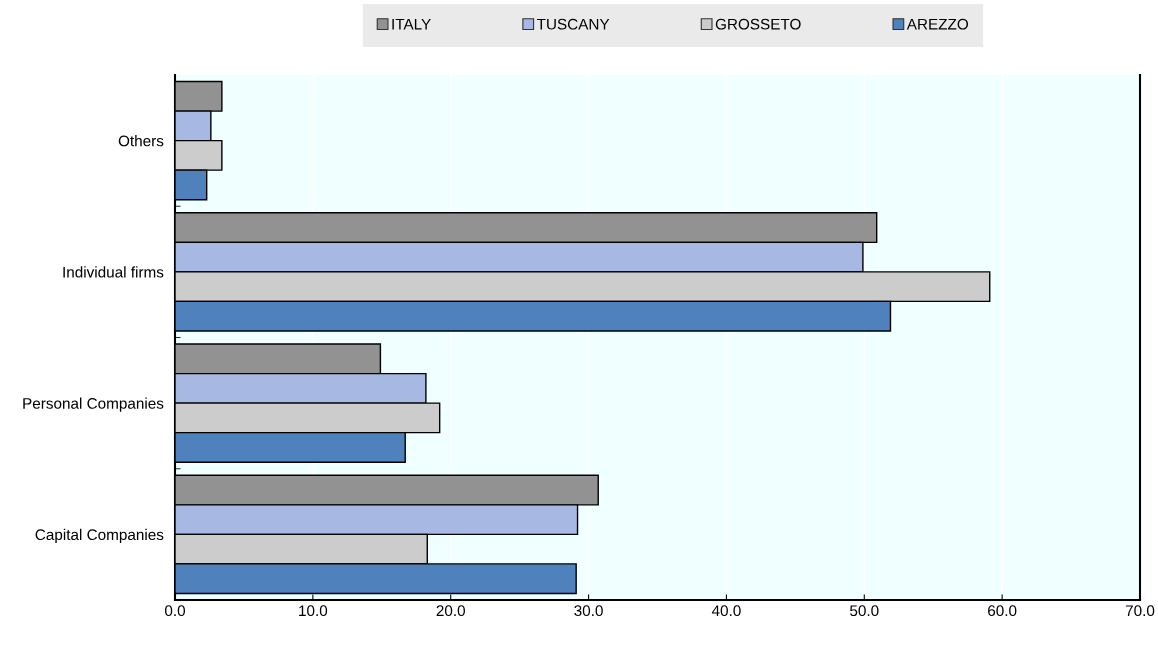 This screenshot has width=1158, height=646. Describe the element at coordinates (573, 24) in the screenshot. I see `legend-label: TUSCANY` at that location.